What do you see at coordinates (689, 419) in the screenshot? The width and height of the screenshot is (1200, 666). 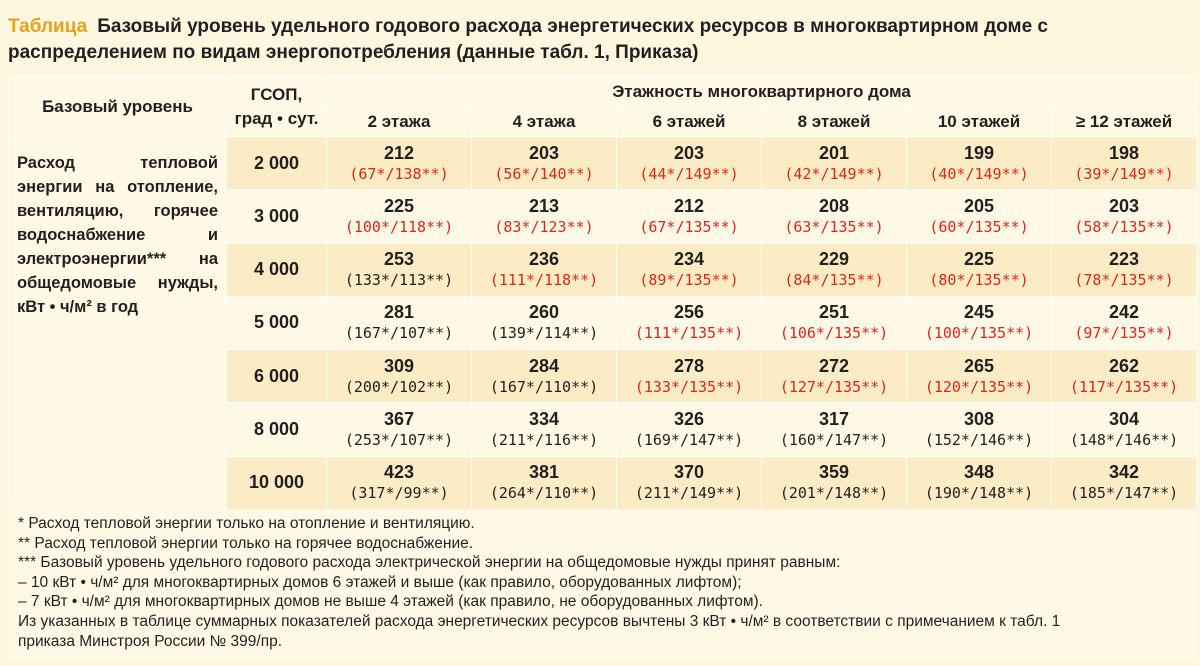 I see `total-value: 326` at bounding box center [689, 419].